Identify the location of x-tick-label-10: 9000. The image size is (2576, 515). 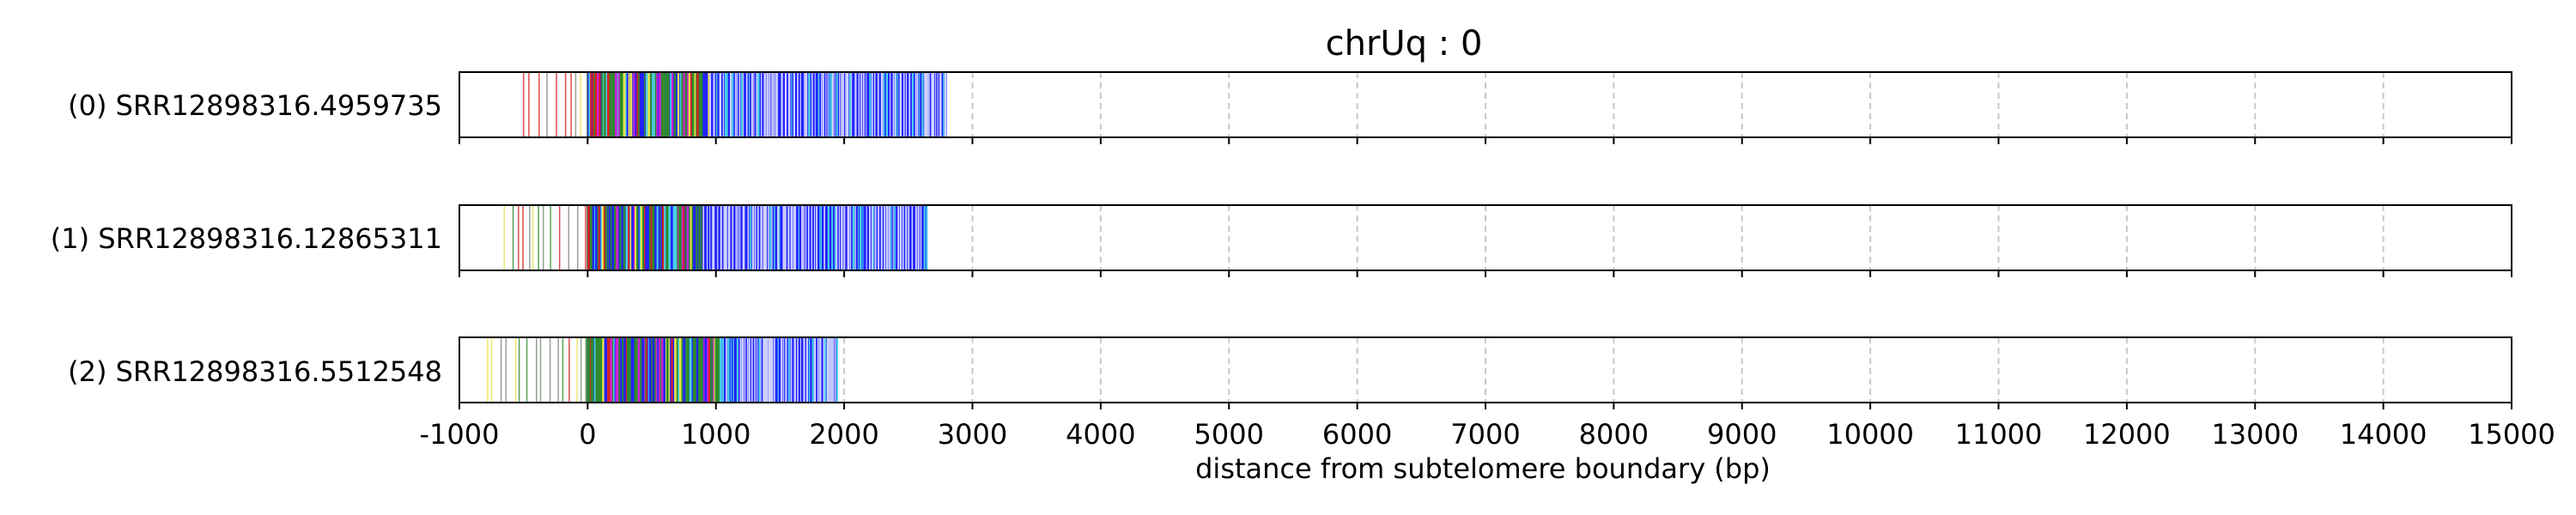
(1742, 434).